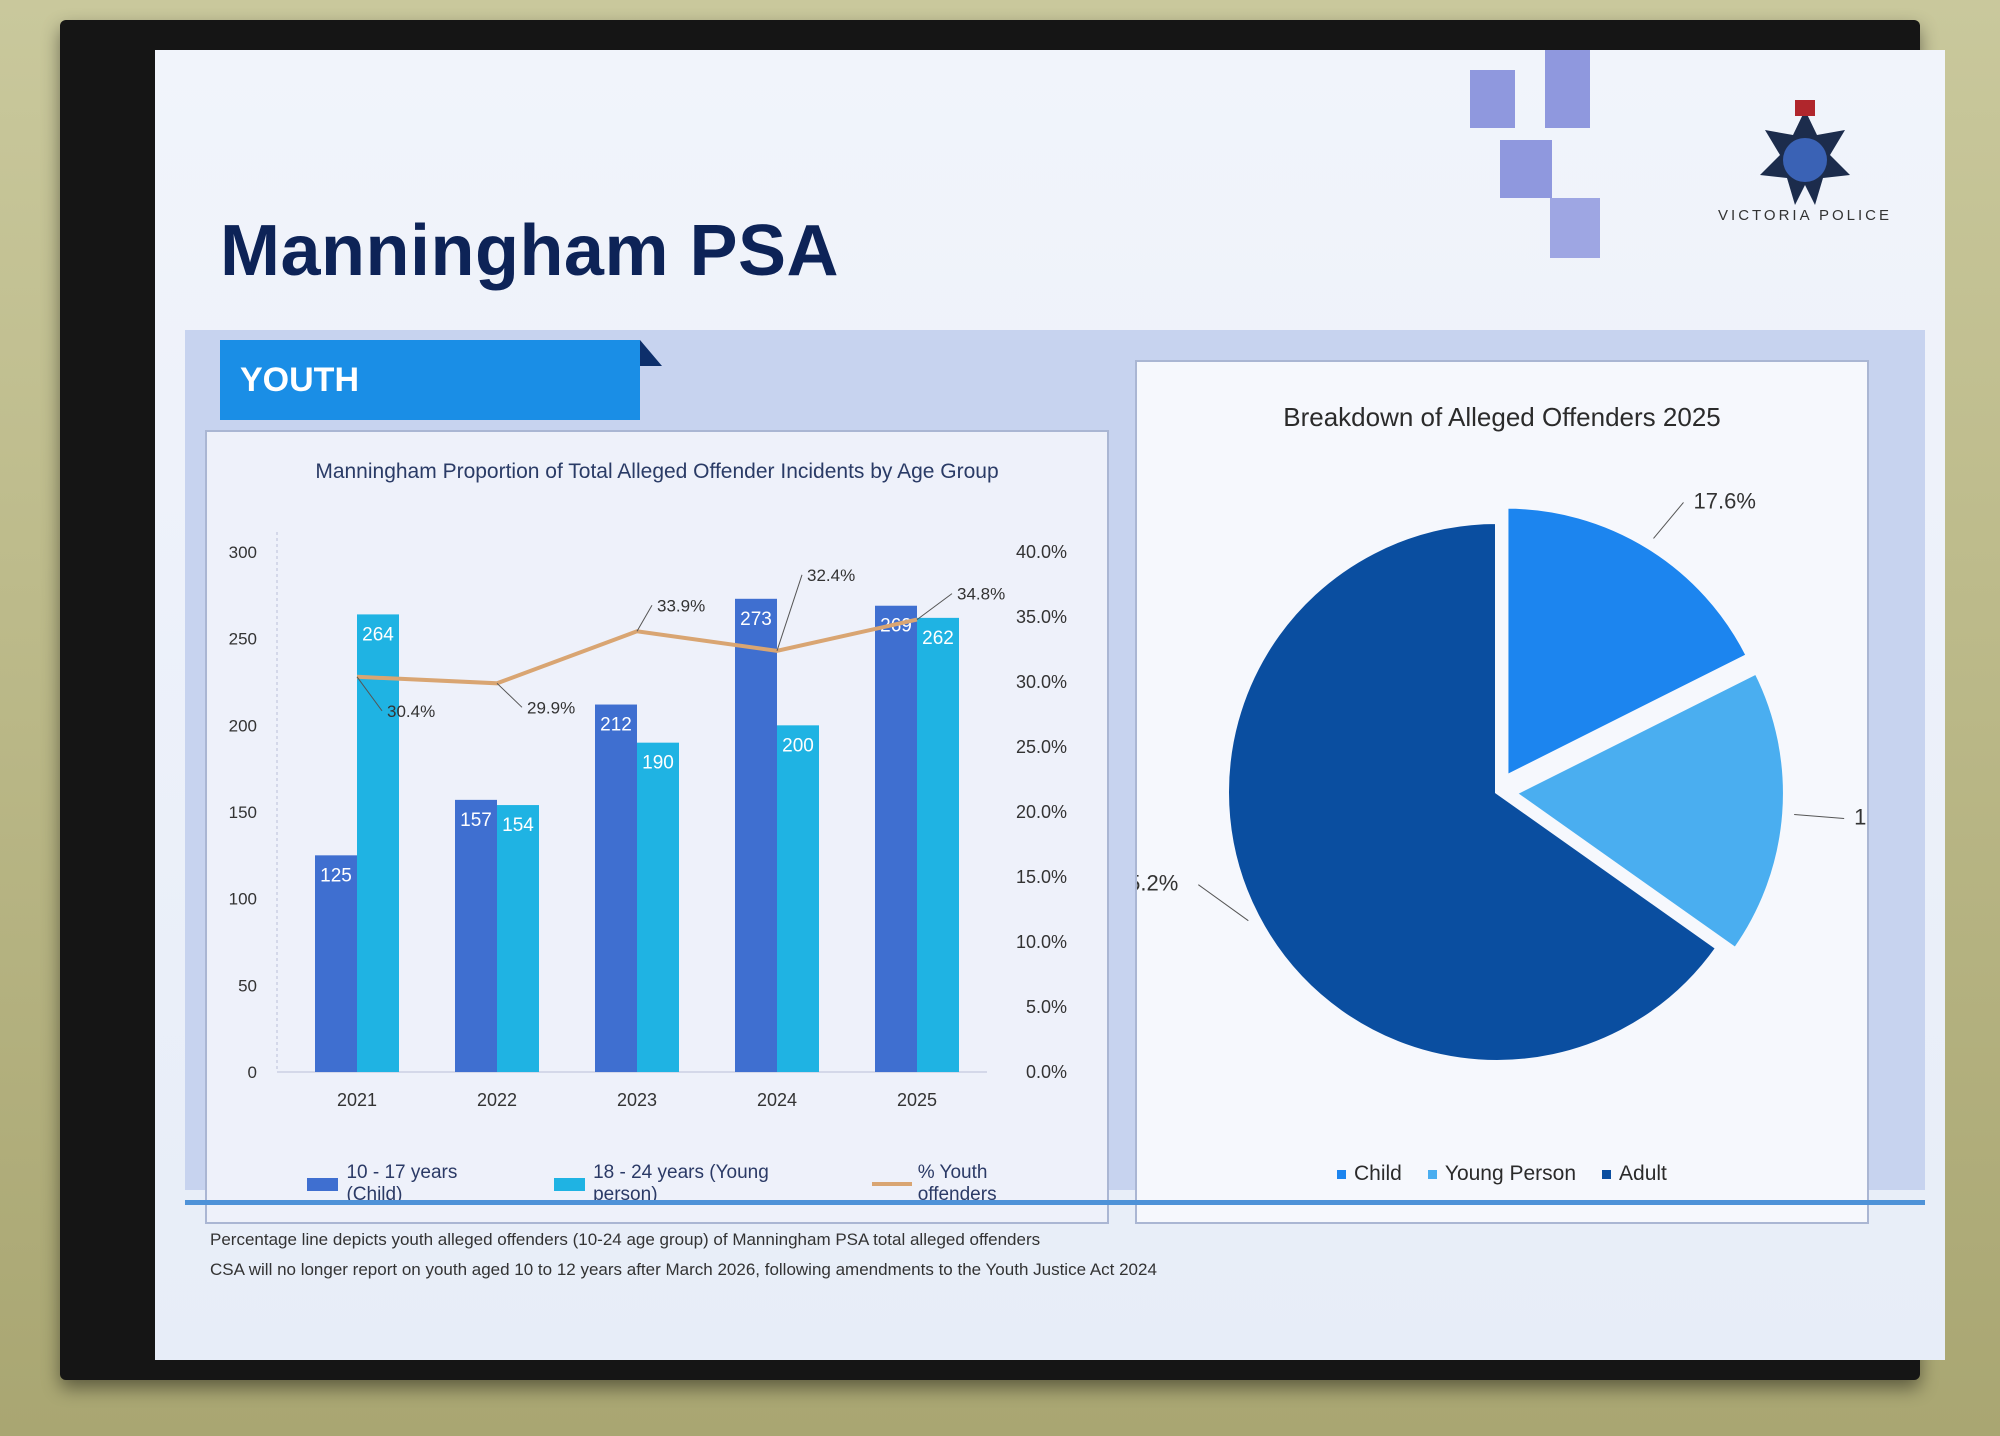 This screenshot has height=1436, width=2000. What do you see at coordinates (1041, 877) in the screenshot?
I see `y2-tick-label: 15.0%` at bounding box center [1041, 877].